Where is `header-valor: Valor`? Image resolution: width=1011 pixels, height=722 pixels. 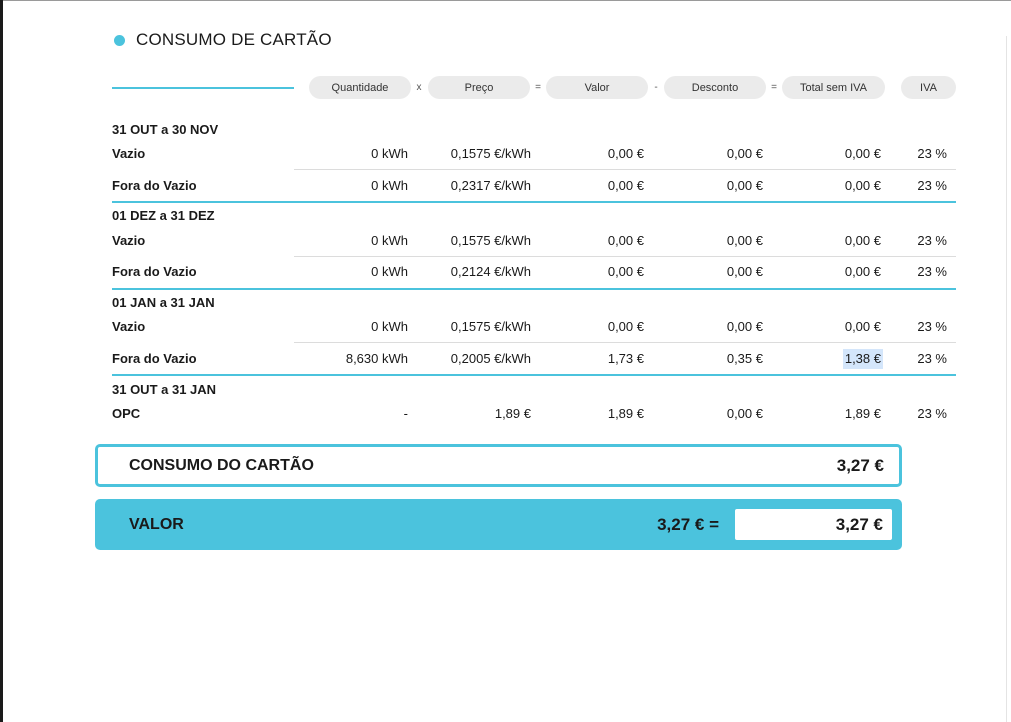
header-valor: Valor is located at coordinates (597, 87).